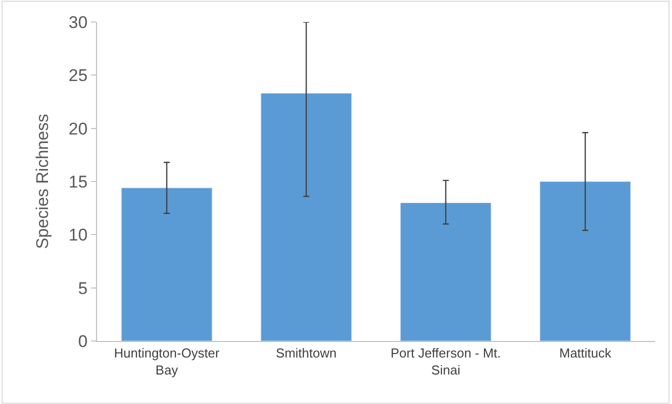  I want to click on x-tick-label: Smithtown, so click(306, 353).